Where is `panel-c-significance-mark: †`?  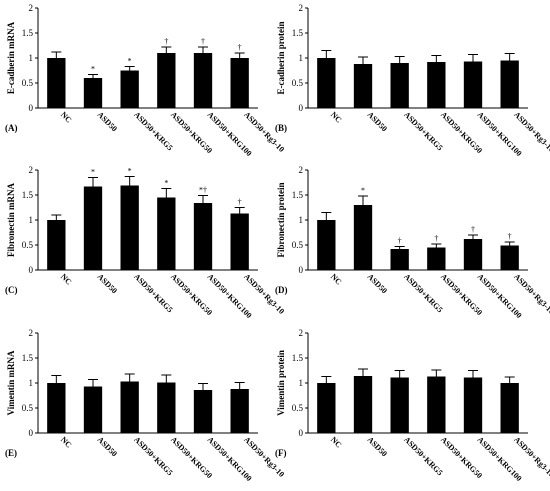 panel-c-significance-mark: † is located at coordinates (240, 202).